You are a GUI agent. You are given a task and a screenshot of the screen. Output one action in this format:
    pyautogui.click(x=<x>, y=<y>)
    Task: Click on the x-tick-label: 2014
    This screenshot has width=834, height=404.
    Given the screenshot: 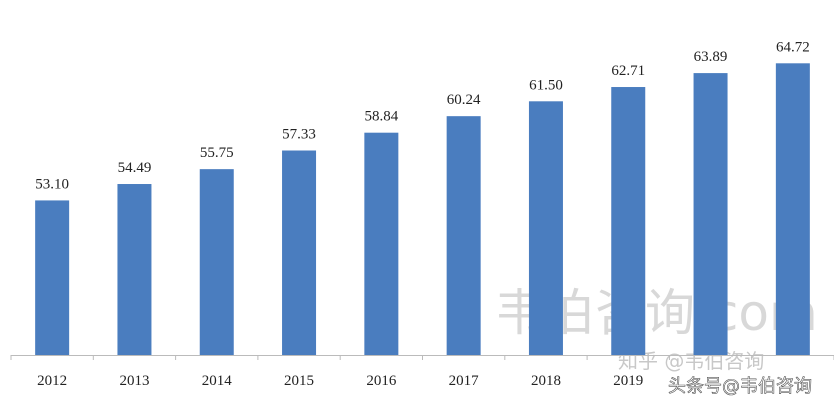 What is the action you would take?
    pyautogui.click(x=217, y=381)
    